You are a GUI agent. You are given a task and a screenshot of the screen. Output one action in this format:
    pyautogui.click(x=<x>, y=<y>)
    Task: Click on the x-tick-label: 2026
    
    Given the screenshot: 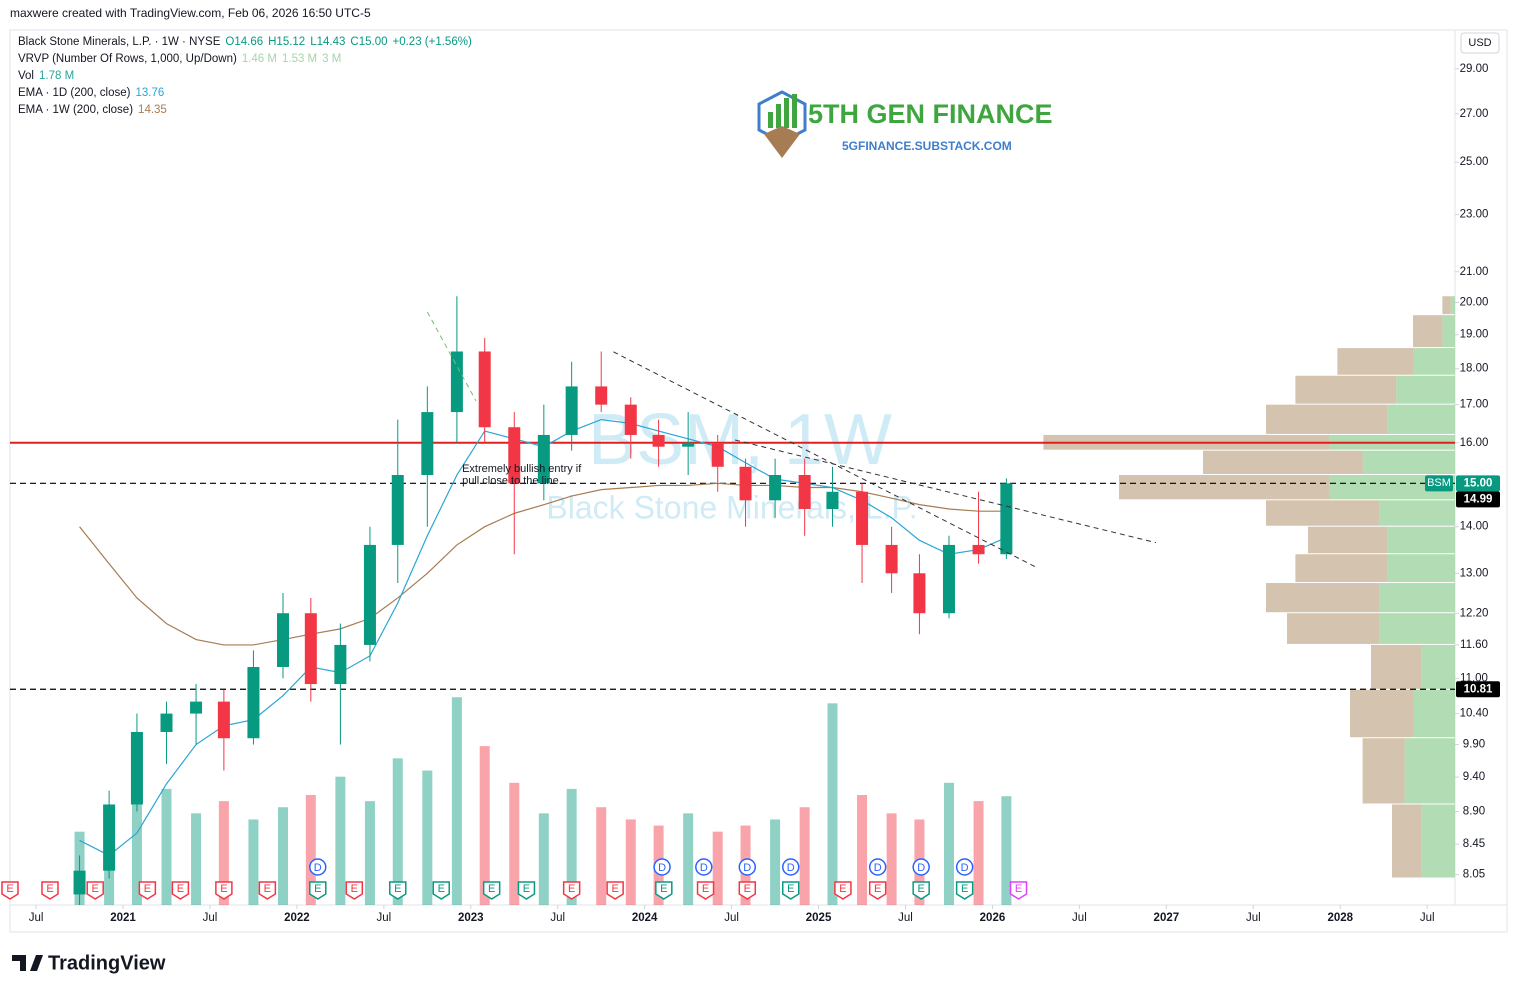 What is the action you would take?
    pyautogui.click(x=993, y=918)
    